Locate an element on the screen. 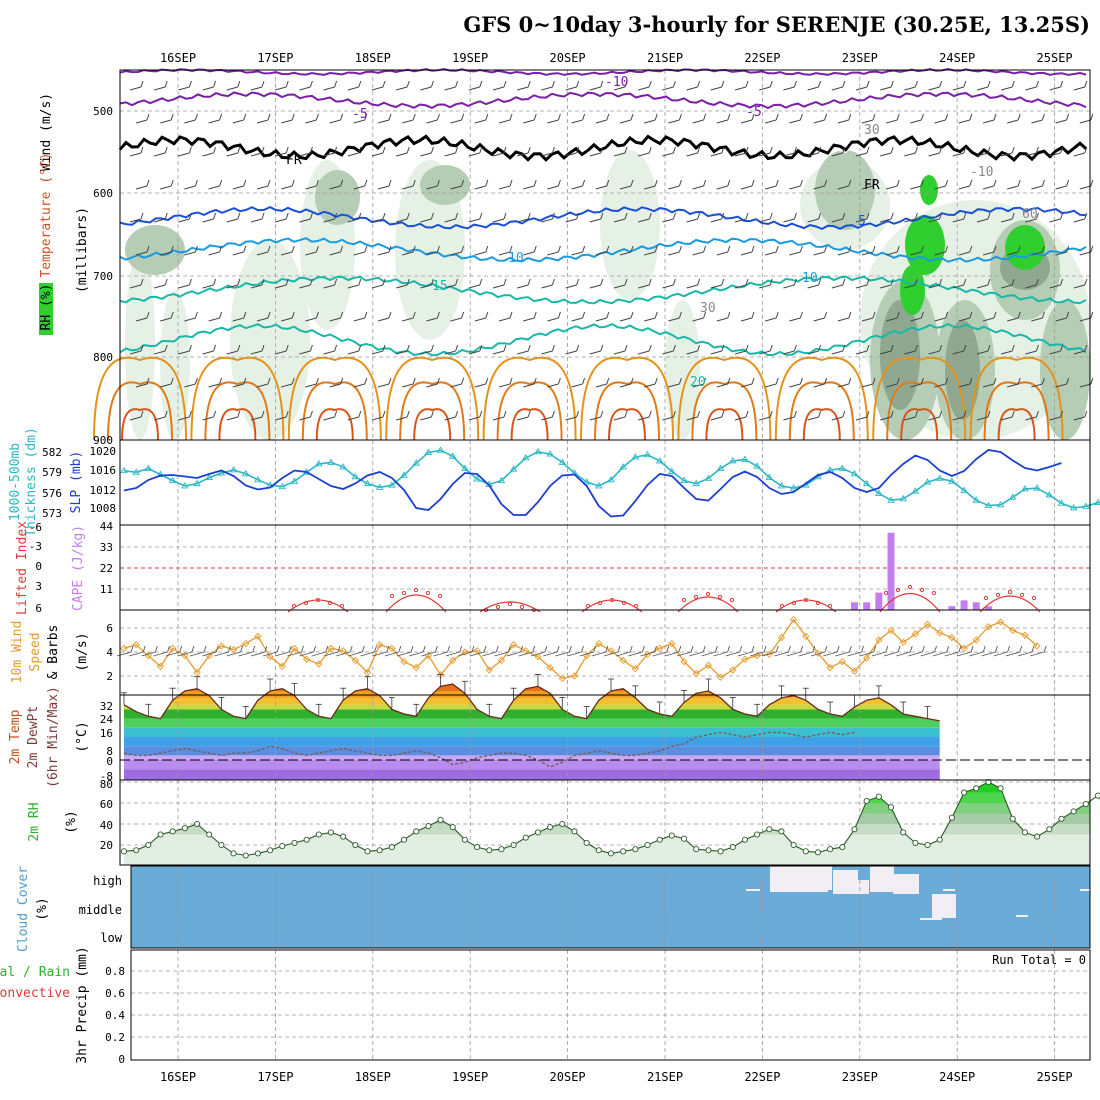  rh-shade-mid is located at coordinates (445, 185).